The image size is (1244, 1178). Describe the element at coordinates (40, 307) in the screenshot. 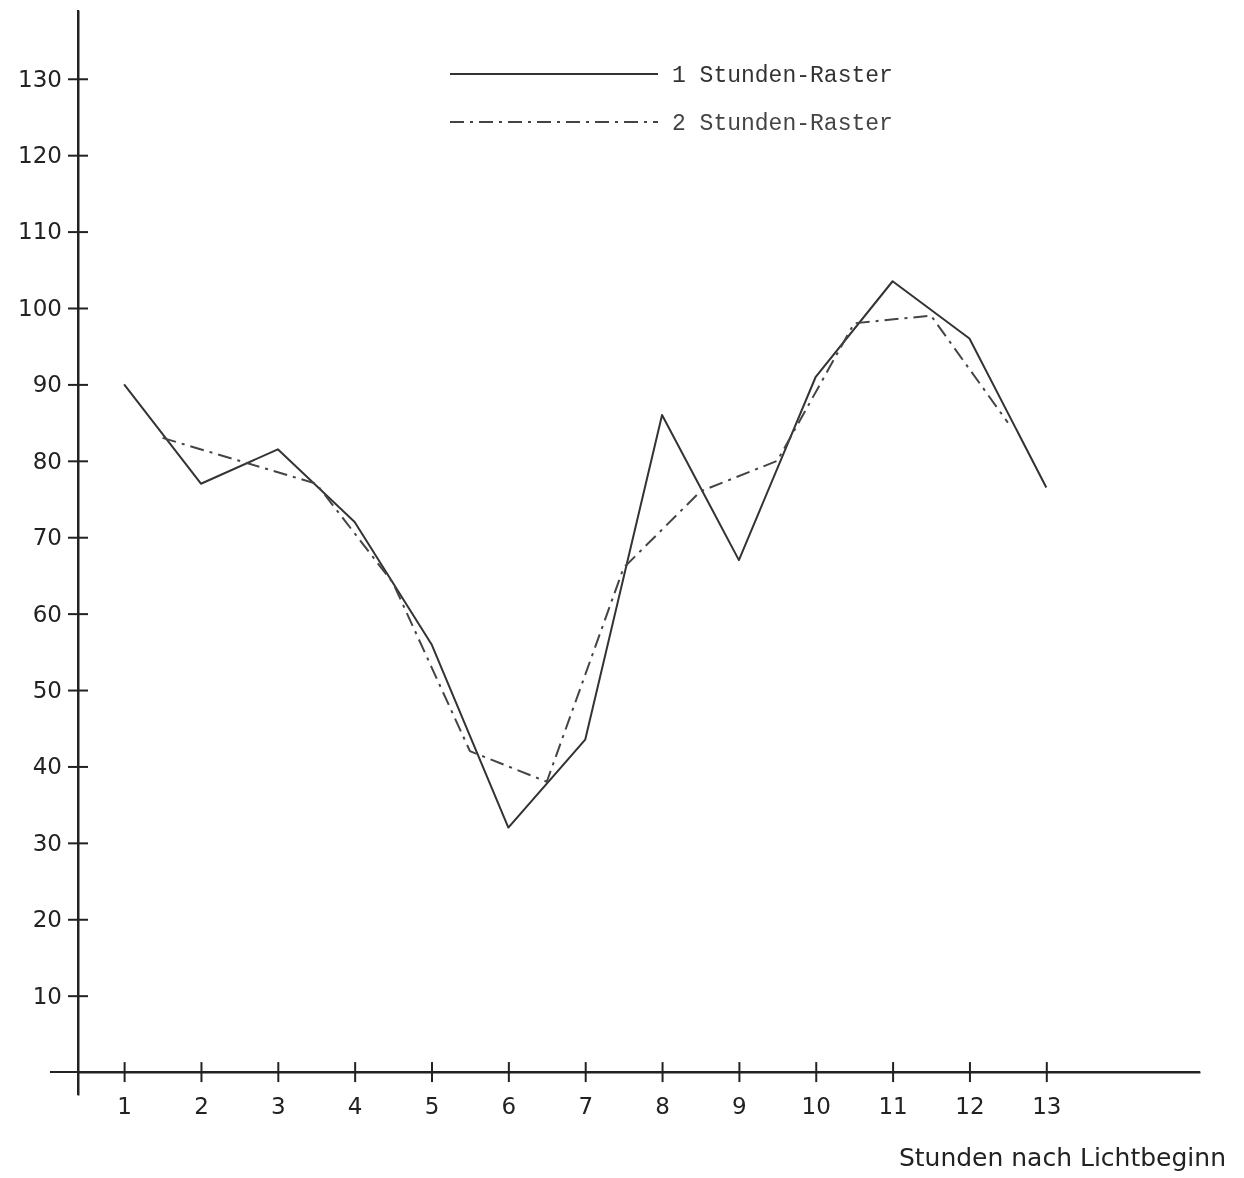

I see `y-tick-label: 100` at that location.